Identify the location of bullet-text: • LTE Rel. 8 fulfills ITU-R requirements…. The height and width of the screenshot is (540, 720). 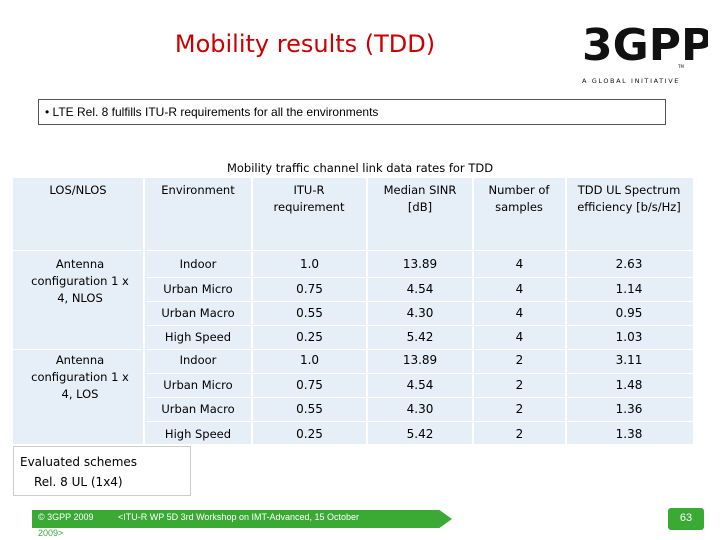
(212, 112).